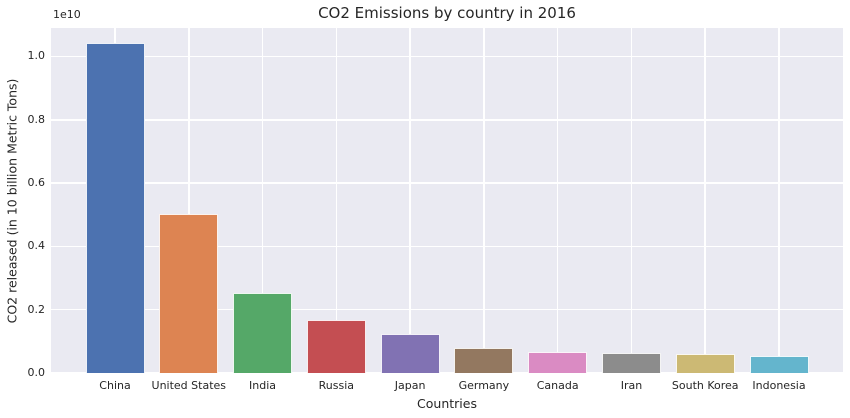  Describe the element at coordinates (36, 246) in the screenshot. I see `y-tick-label: 0.4` at that location.